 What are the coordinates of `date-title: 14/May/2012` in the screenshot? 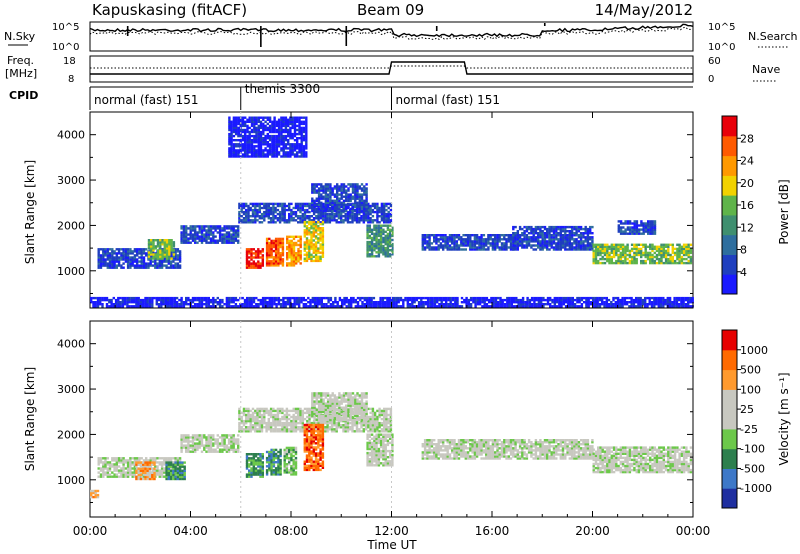 It's located at (644, 10).